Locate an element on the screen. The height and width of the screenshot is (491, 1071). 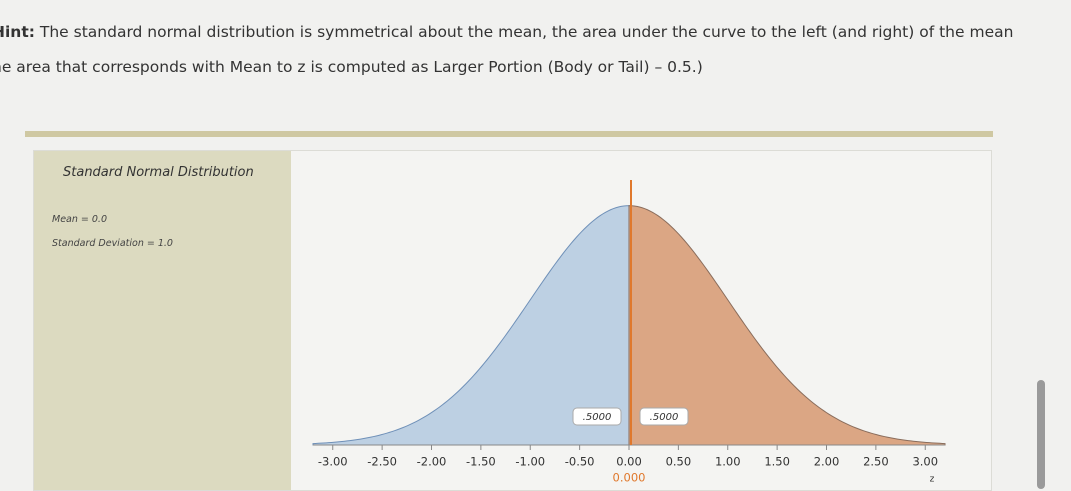
x-tick-label: 0.50 is located at coordinates (679, 462).